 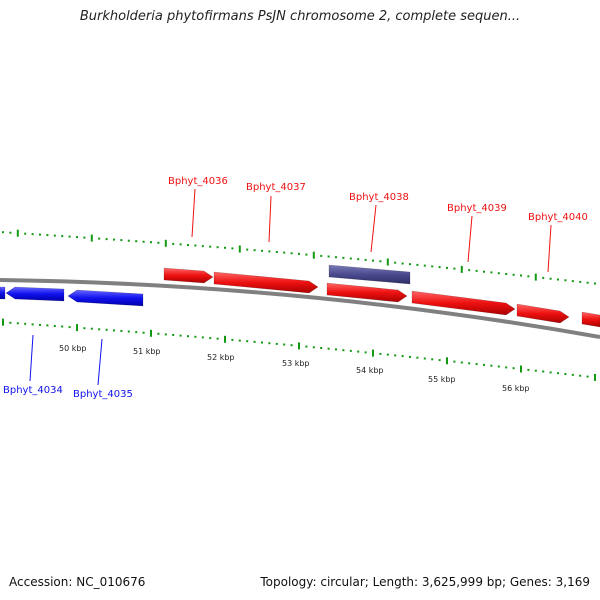 I want to click on chromosome-backbone, so click(x=300, y=308).